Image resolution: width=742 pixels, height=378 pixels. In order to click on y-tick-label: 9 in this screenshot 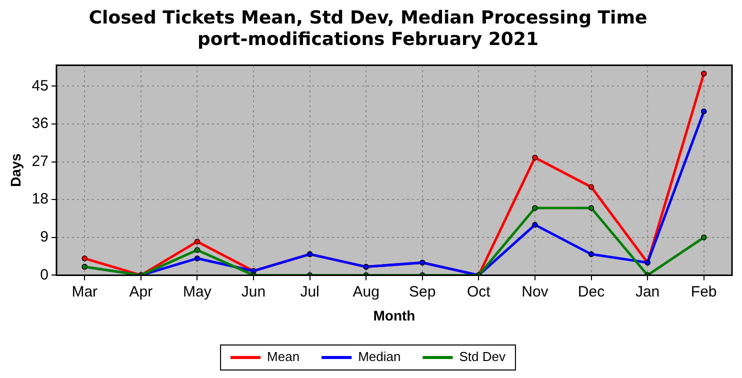, I will do `click(44, 237)`.